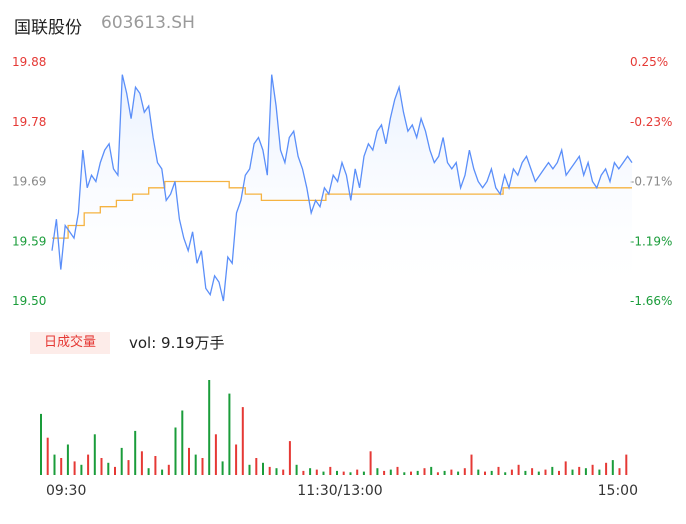 Image resolution: width=686 pixels, height=524 pixels. I want to click on average-price-line, so click(342, 209).